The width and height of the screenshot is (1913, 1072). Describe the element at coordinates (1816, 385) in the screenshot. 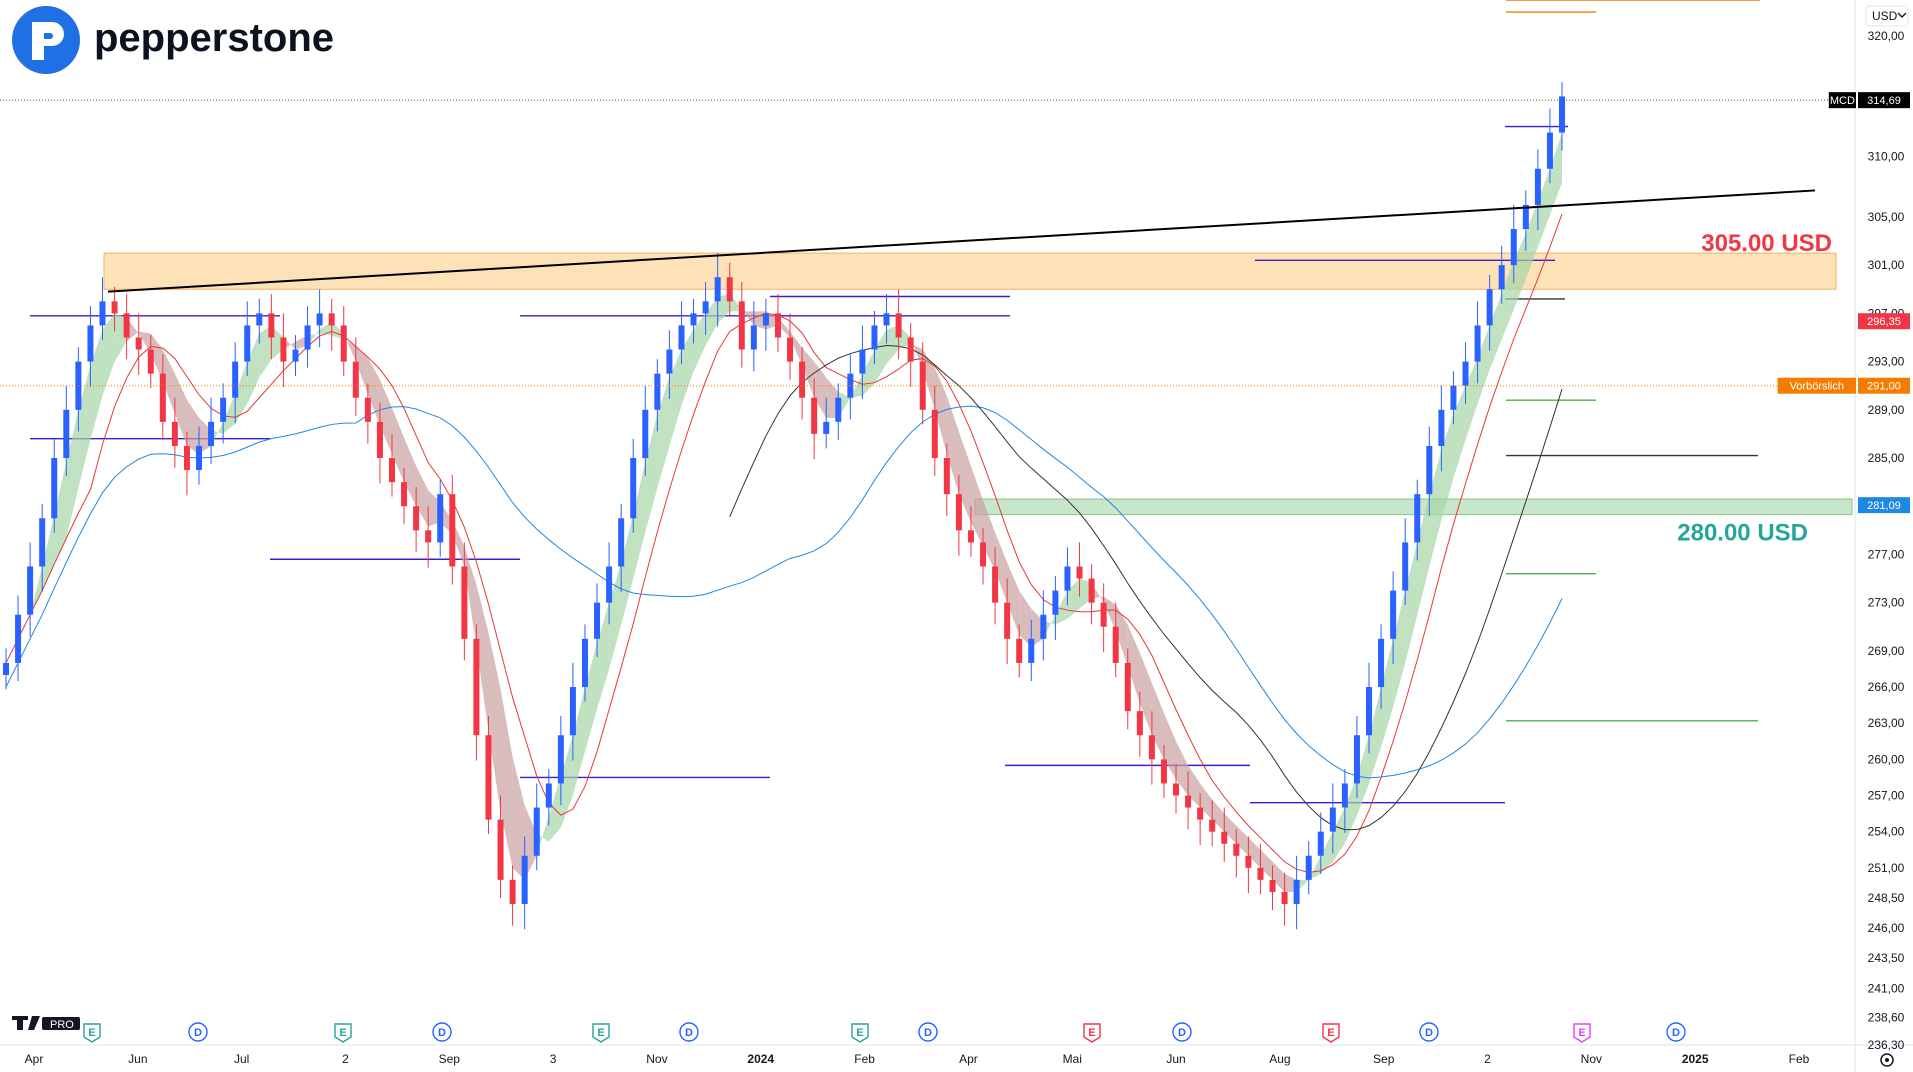

I see `price-badge-tag` at that location.